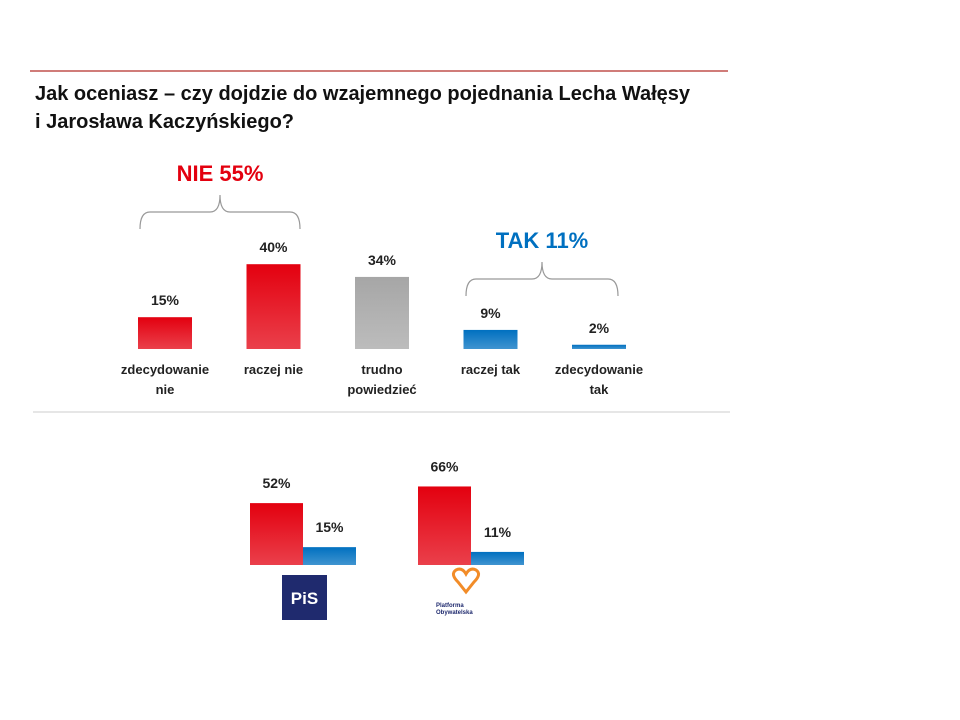 The image size is (960, 720). What do you see at coordinates (542, 240) in the screenshot?
I see `annotation: TAK 11%` at bounding box center [542, 240].